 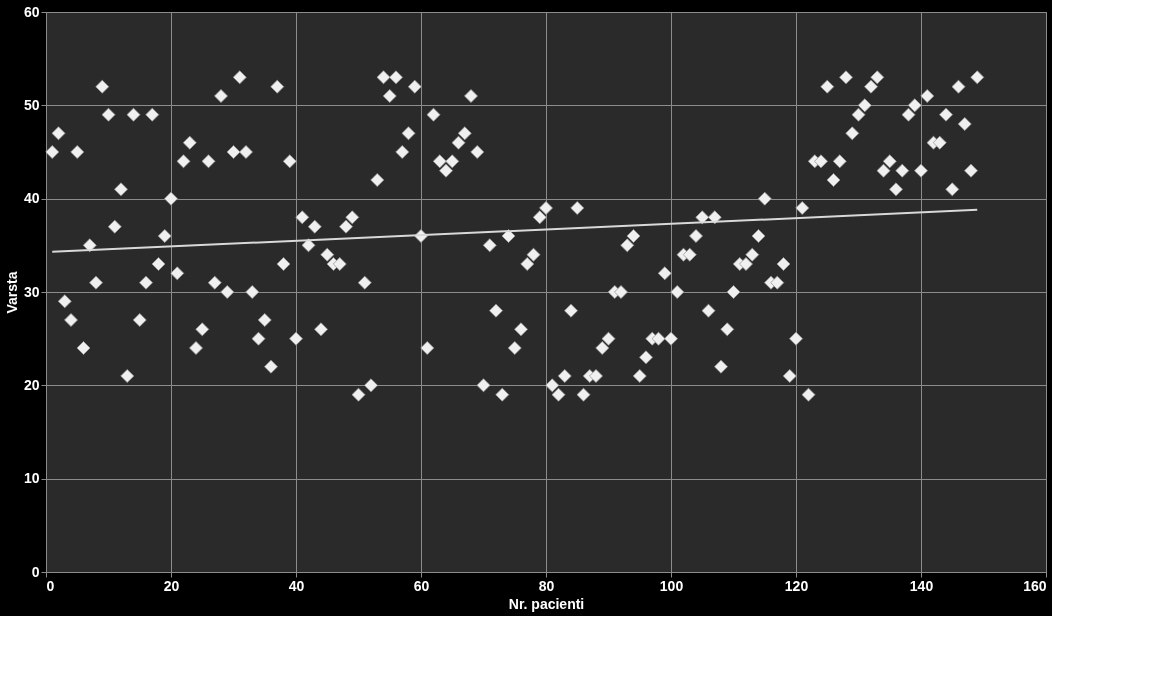 I want to click on x-tick-label: 0, so click(x=50, y=585).